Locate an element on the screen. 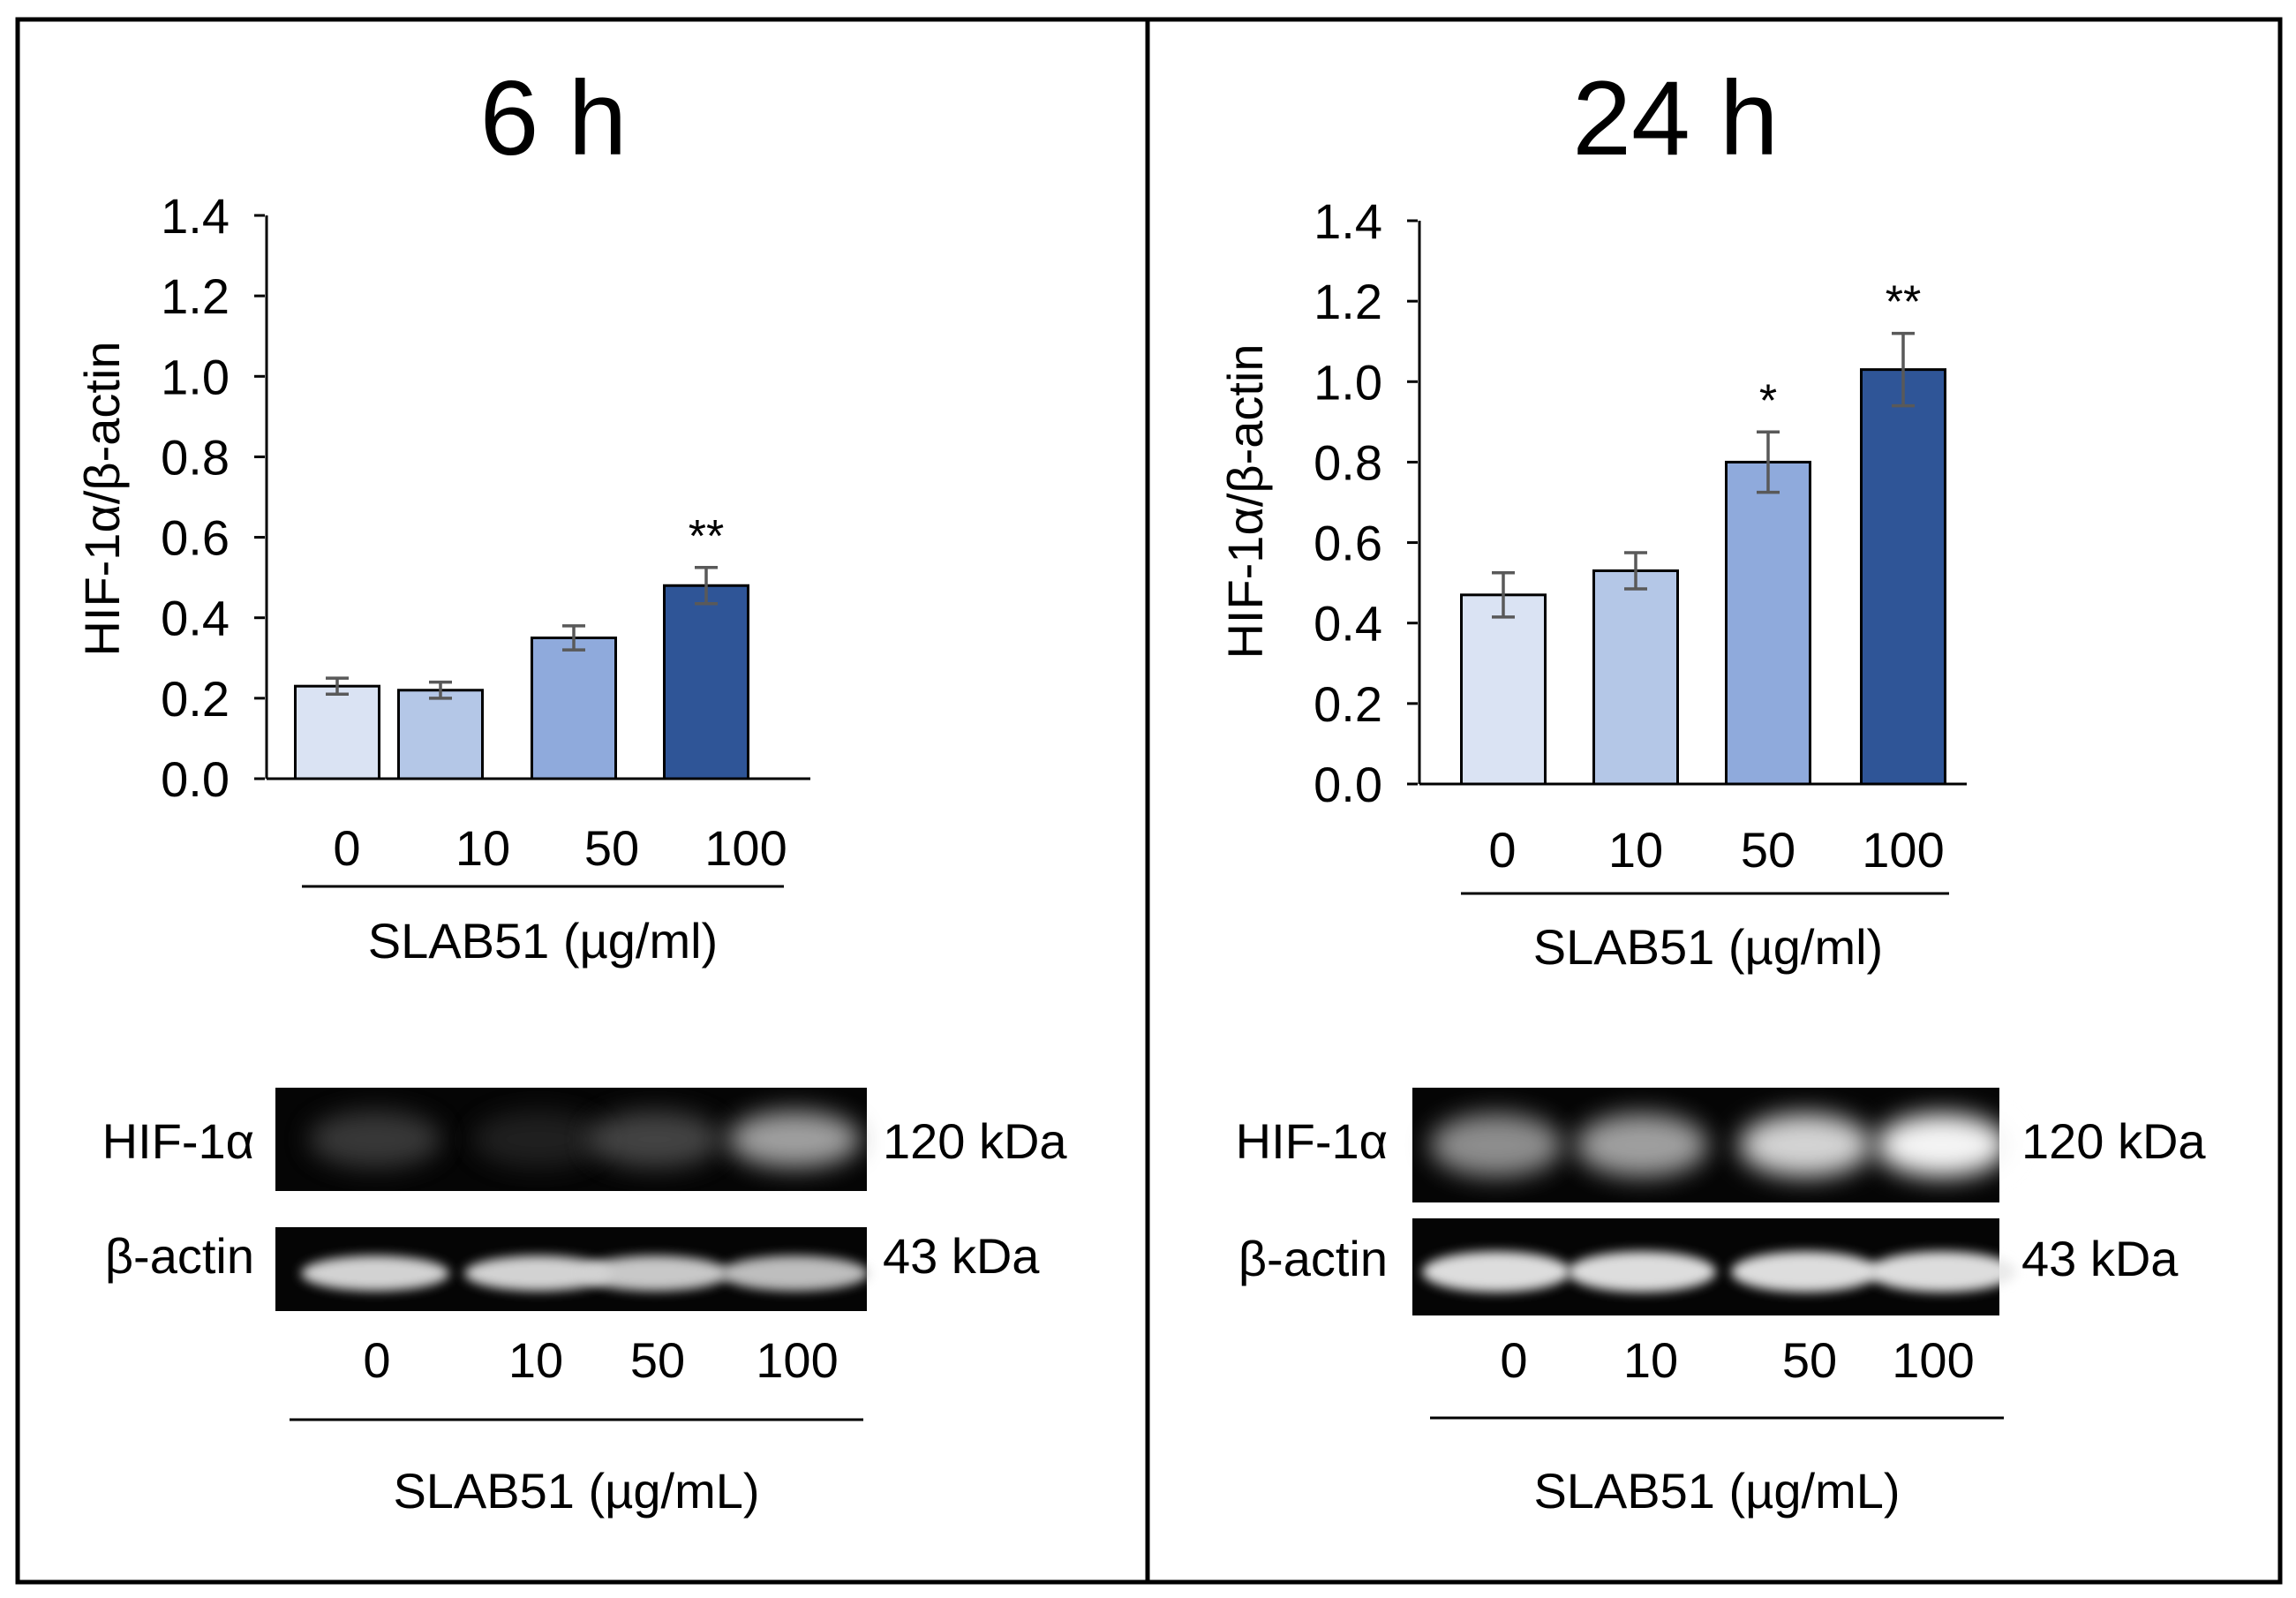 Image resolution: width=2296 pixels, height=1598 pixels. bars: *** is located at coordinates (1703, 531).